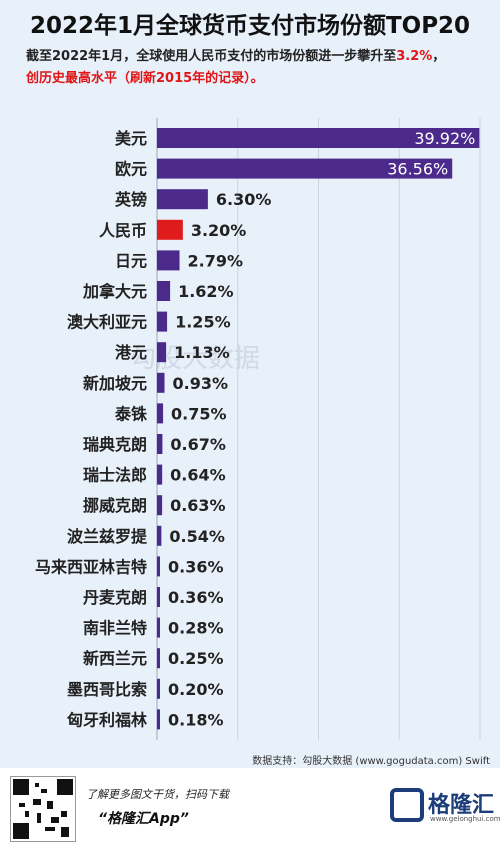 The width and height of the screenshot is (500, 846). I want to click on category-label: 墨西哥比索, so click(107, 689).